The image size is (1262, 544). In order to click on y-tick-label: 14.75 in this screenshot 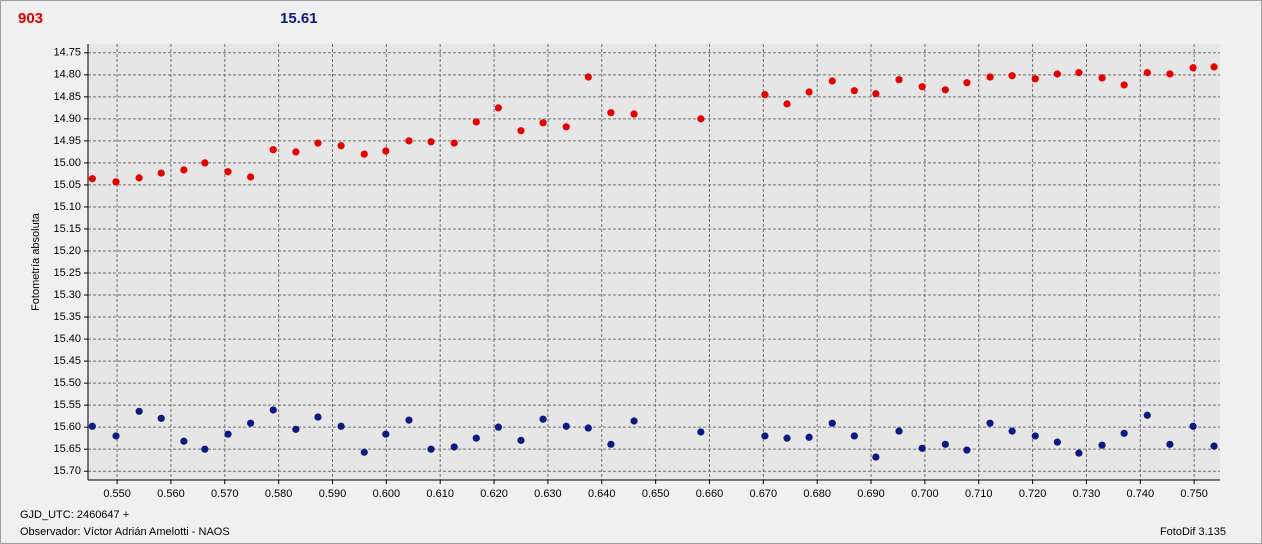, I will do `click(67, 53)`.